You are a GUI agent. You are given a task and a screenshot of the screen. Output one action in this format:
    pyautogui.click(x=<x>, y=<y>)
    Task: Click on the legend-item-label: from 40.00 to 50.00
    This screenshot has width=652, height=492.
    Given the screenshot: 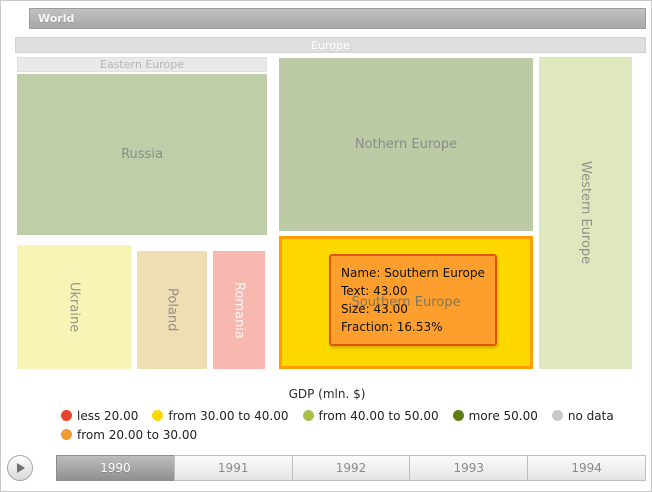 What is the action you would take?
    pyautogui.click(x=378, y=415)
    